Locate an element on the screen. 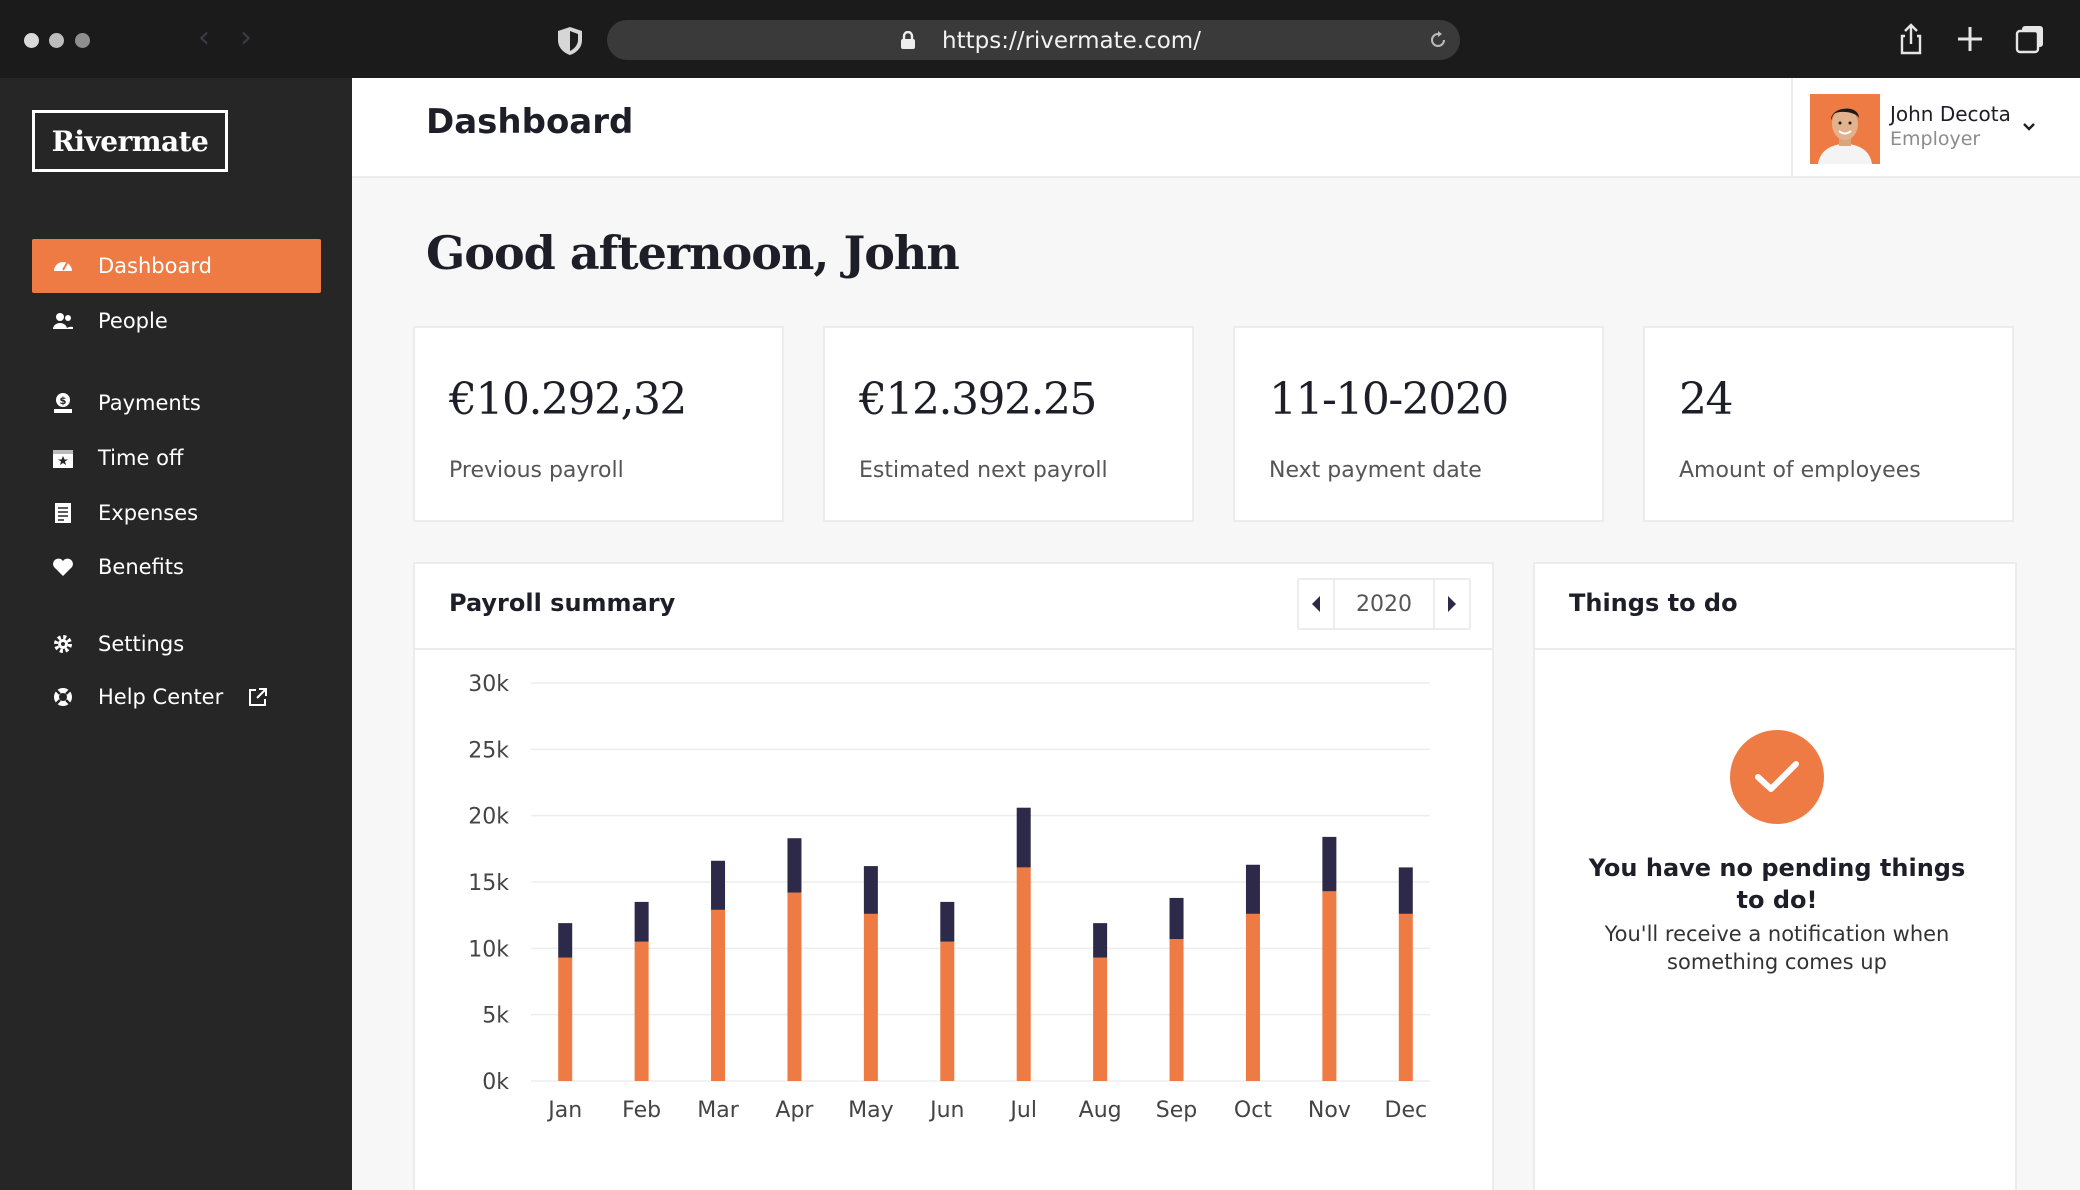 The image size is (2080, 1190). close-window-button is located at coordinates (31, 40).